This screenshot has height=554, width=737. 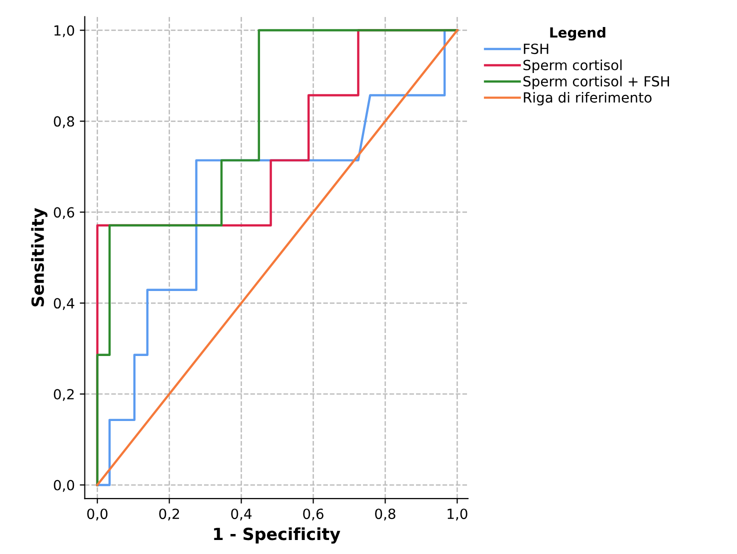 What do you see at coordinates (588, 99) in the screenshot?
I see `legend-label: Riga di riferimento` at bounding box center [588, 99].